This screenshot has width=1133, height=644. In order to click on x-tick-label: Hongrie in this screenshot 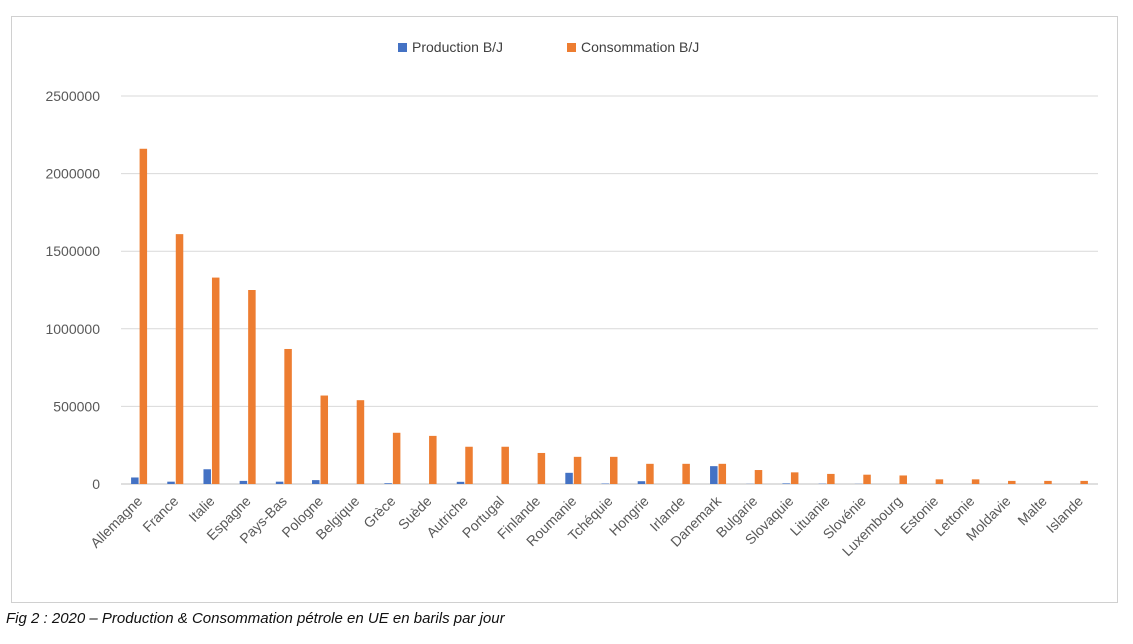, I will do `click(629, 516)`.